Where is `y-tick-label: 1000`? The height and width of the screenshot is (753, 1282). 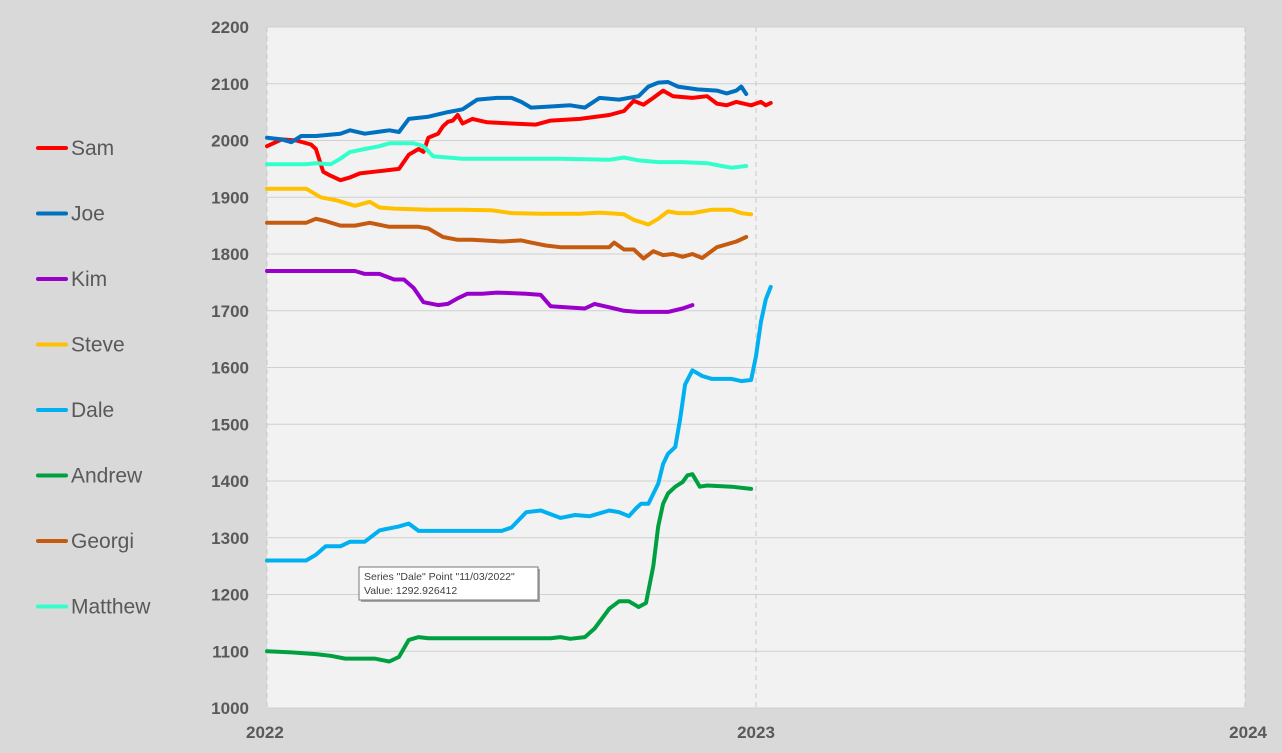
y-tick-label: 1000 is located at coordinates (230, 708).